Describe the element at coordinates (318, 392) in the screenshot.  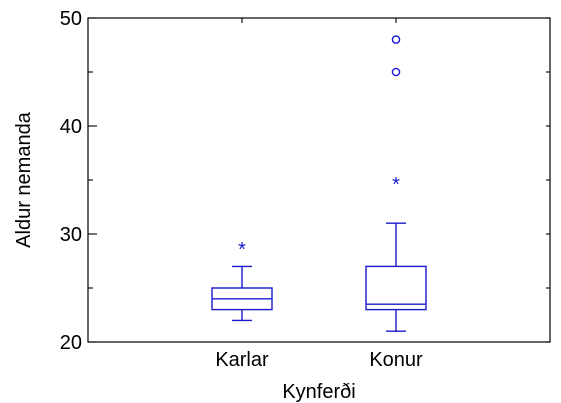
I see `x-axis-label: Kynferði` at that location.